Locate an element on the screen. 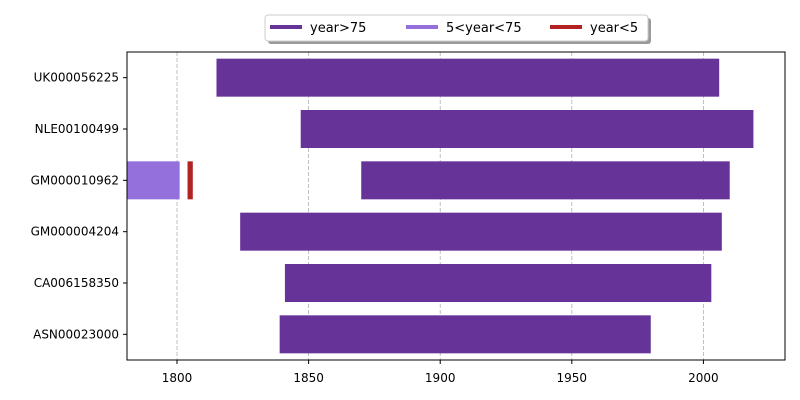 This screenshot has height=400, width=800. y-tick-label: GM000004204 is located at coordinates (75, 232).